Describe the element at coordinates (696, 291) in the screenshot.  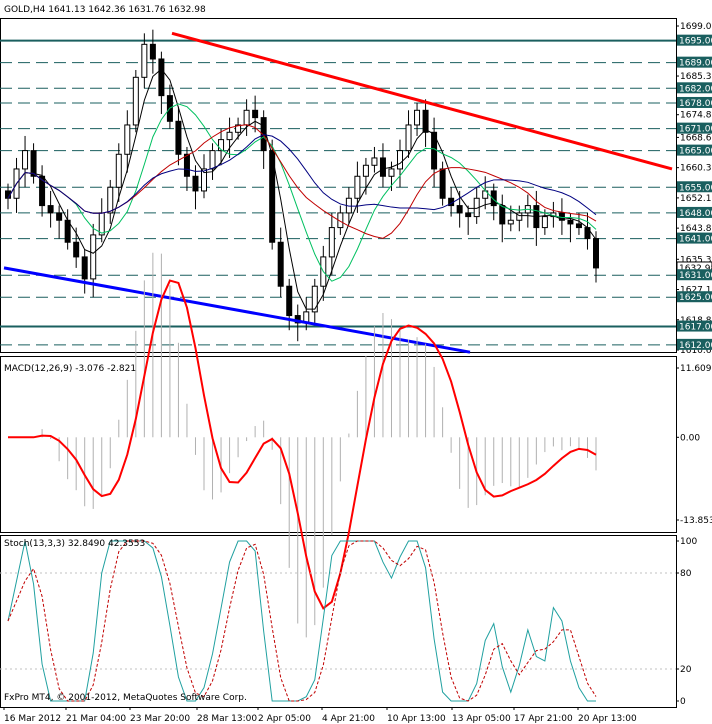
I see `y-tick-label: 1627.10` at that location.